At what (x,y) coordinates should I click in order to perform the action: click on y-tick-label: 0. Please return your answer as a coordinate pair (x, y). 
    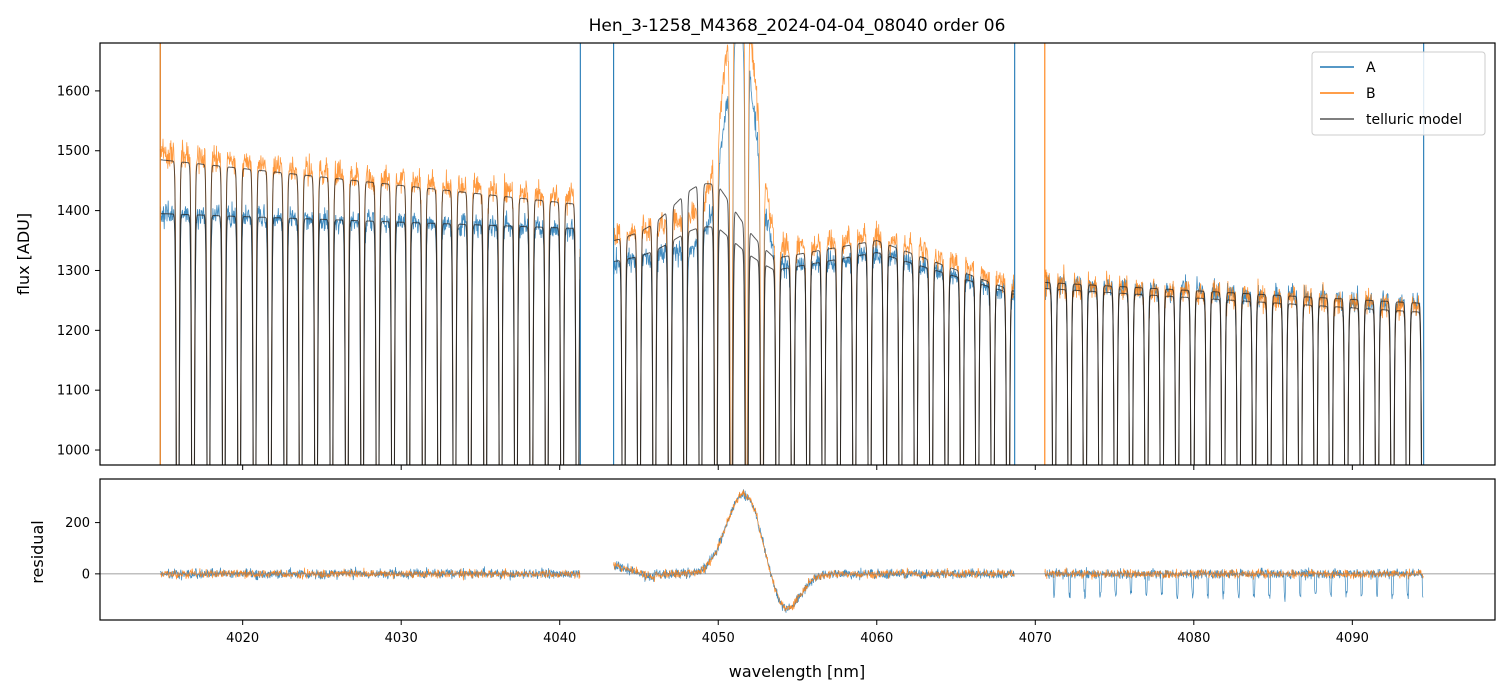
    Looking at the image, I should click on (86, 574).